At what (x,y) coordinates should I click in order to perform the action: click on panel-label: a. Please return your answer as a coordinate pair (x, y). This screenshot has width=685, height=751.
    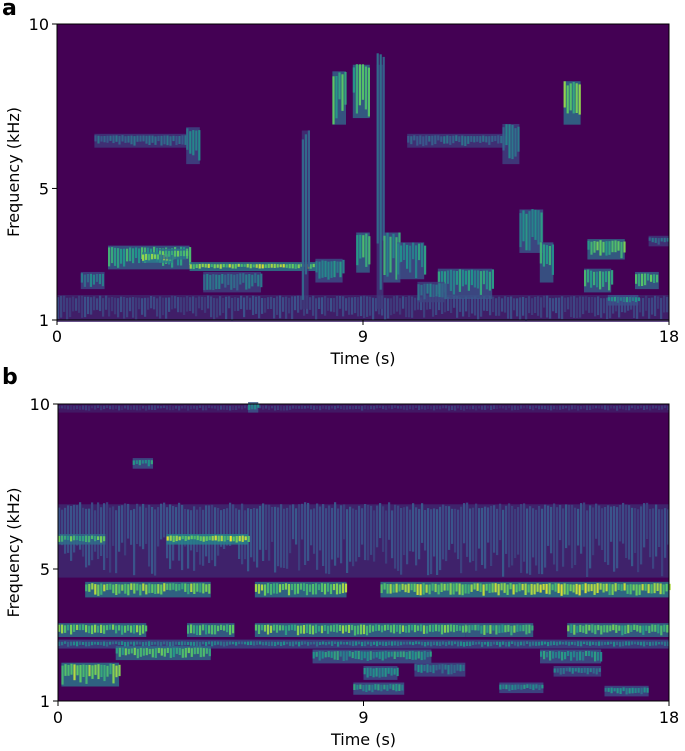
    Looking at the image, I should click on (9, 10).